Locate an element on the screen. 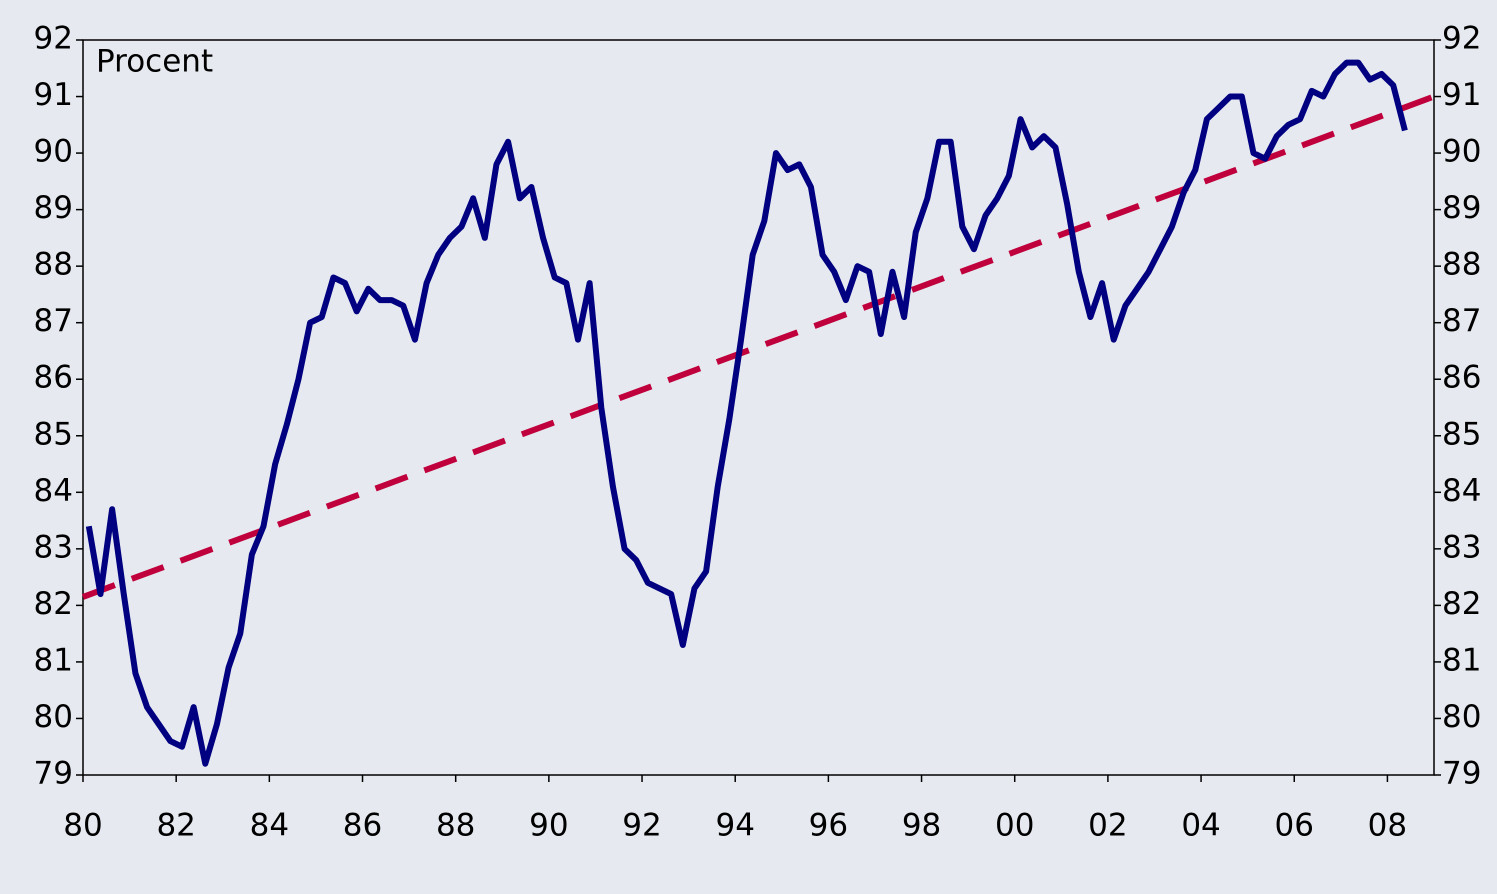 This screenshot has height=894, width=1497. x-tick-label: 82 is located at coordinates (175, 826).